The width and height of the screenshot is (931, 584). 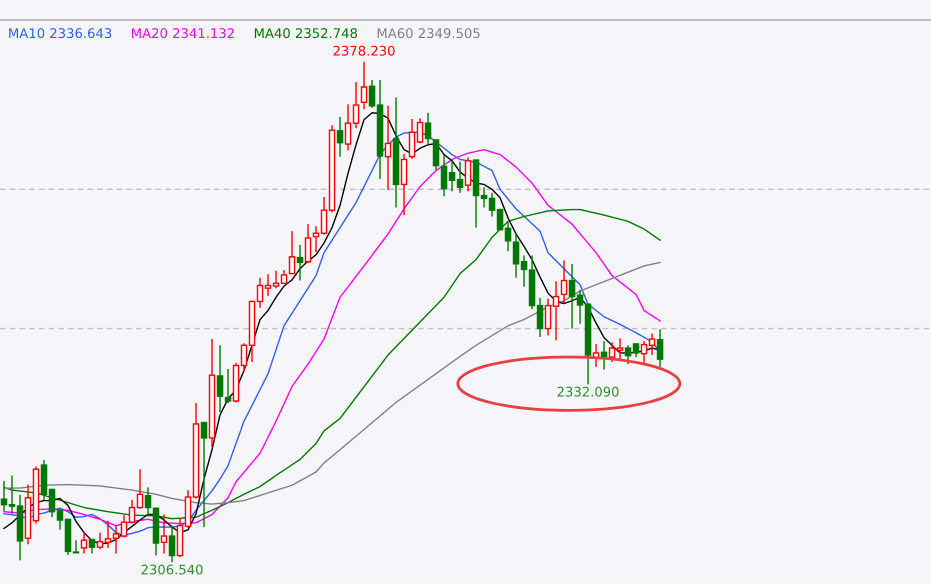 What do you see at coordinates (588, 391) in the screenshot?
I see `annotation: 2332.090` at bounding box center [588, 391].